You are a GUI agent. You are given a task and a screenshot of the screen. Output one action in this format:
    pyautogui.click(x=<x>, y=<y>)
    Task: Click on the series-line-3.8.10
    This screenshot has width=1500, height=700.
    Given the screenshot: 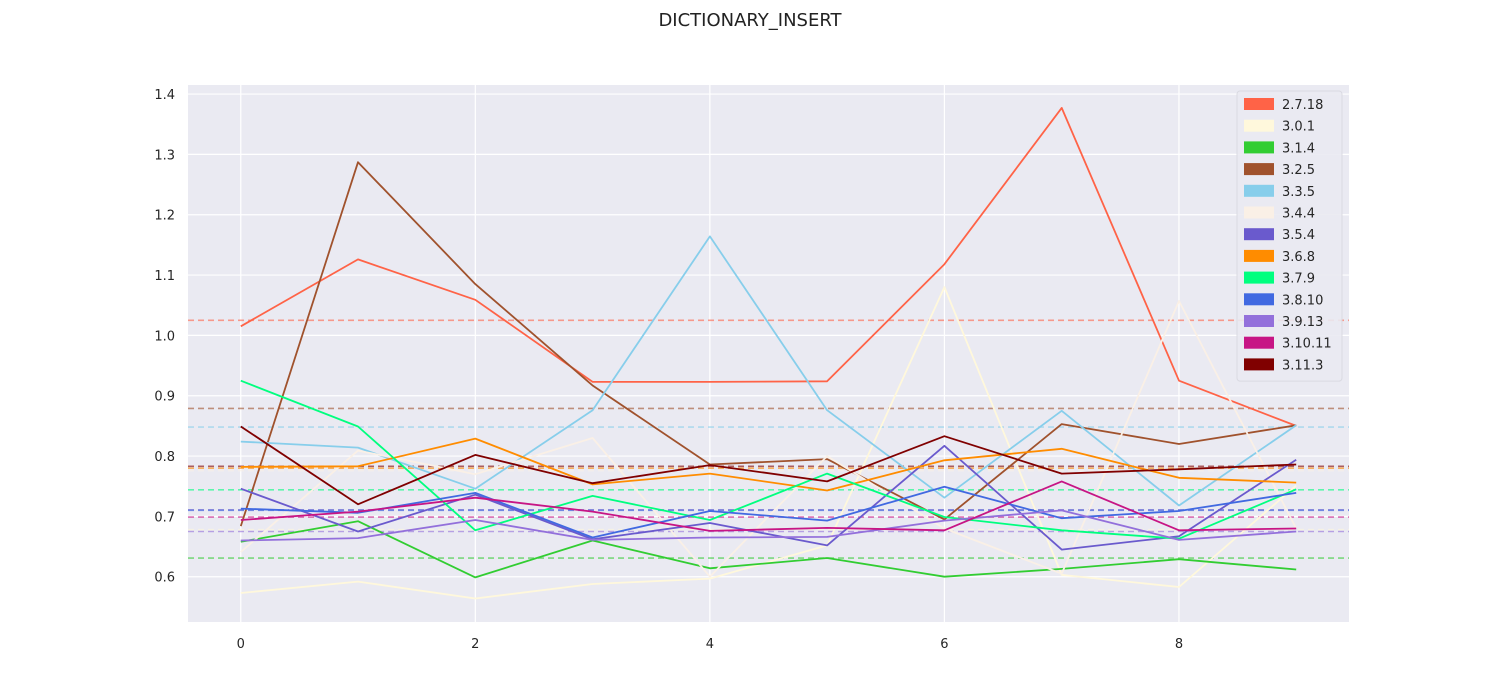 What is the action you would take?
    pyautogui.click(x=768, y=512)
    